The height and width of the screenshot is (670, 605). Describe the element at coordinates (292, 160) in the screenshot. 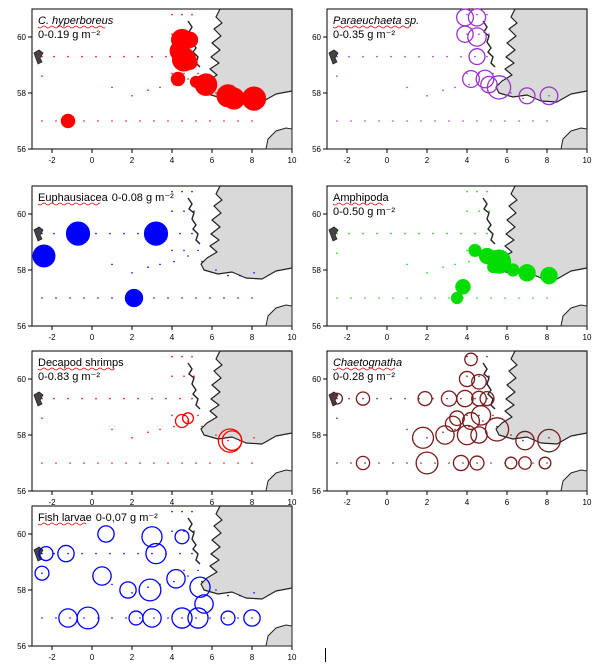

I see `x-tick-label: 10` at that location.